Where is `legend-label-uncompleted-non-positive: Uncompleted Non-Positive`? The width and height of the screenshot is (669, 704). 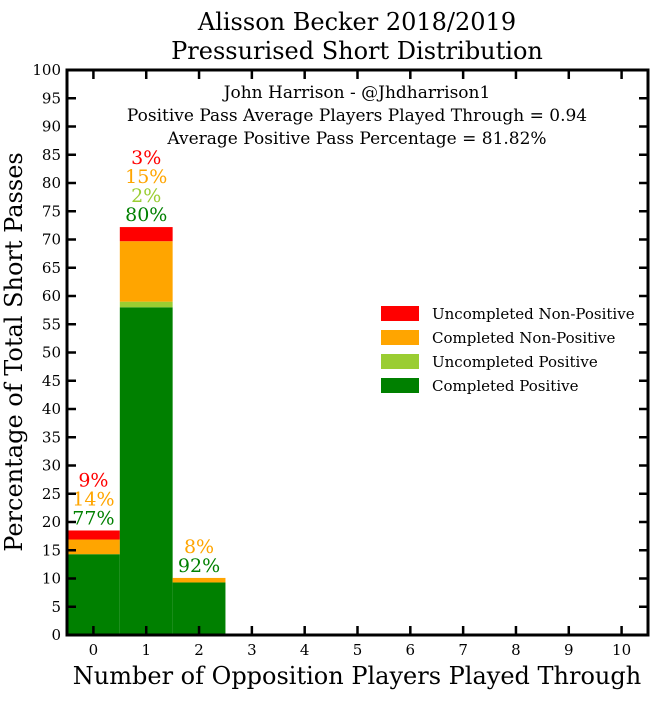
legend-label-uncompleted-non-positive: Uncompleted Non-Positive is located at coordinates (533, 314).